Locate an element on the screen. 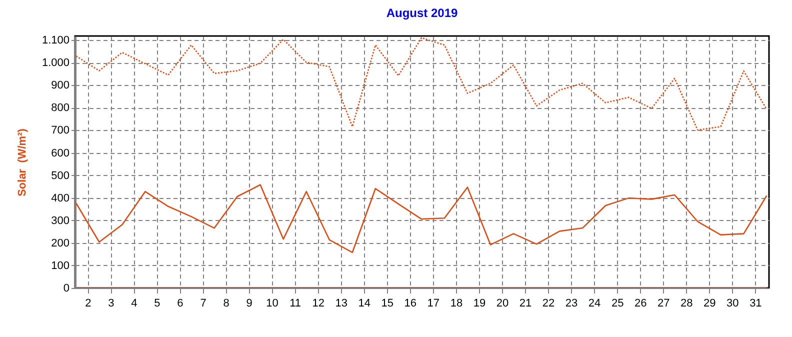 This screenshot has height=337, width=792. x-tick-label: 19 is located at coordinates (479, 304).